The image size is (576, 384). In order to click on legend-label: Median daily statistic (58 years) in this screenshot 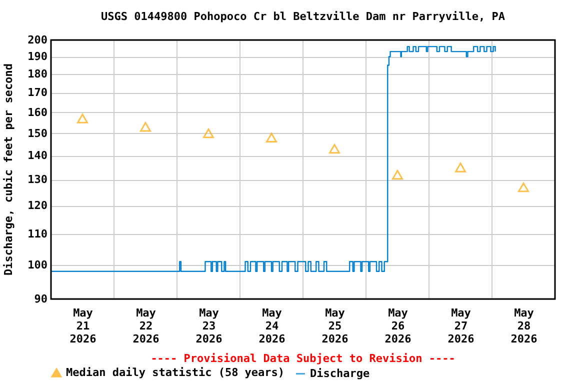, I will do `click(175, 372)`.